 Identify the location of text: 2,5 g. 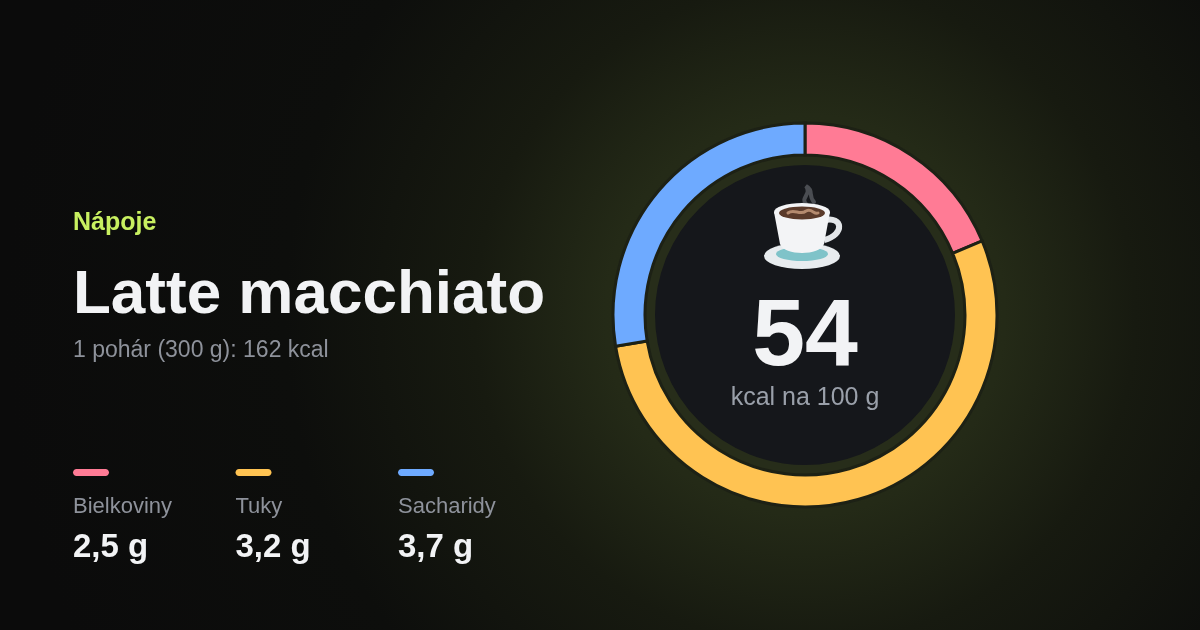
(111, 545).